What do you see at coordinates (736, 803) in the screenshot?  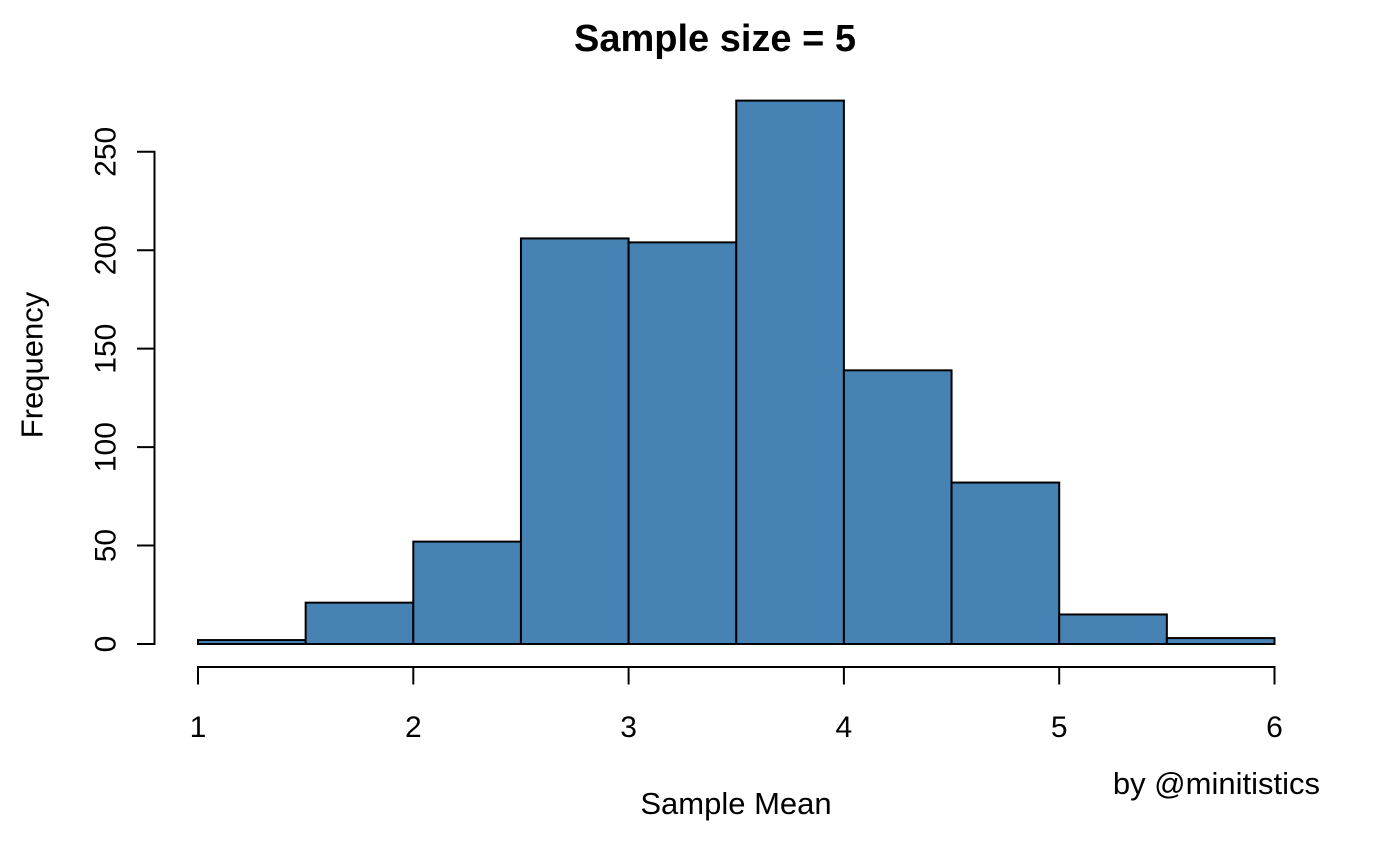 I see `x-axis-title: Sample Mean` at bounding box center [736, 803].